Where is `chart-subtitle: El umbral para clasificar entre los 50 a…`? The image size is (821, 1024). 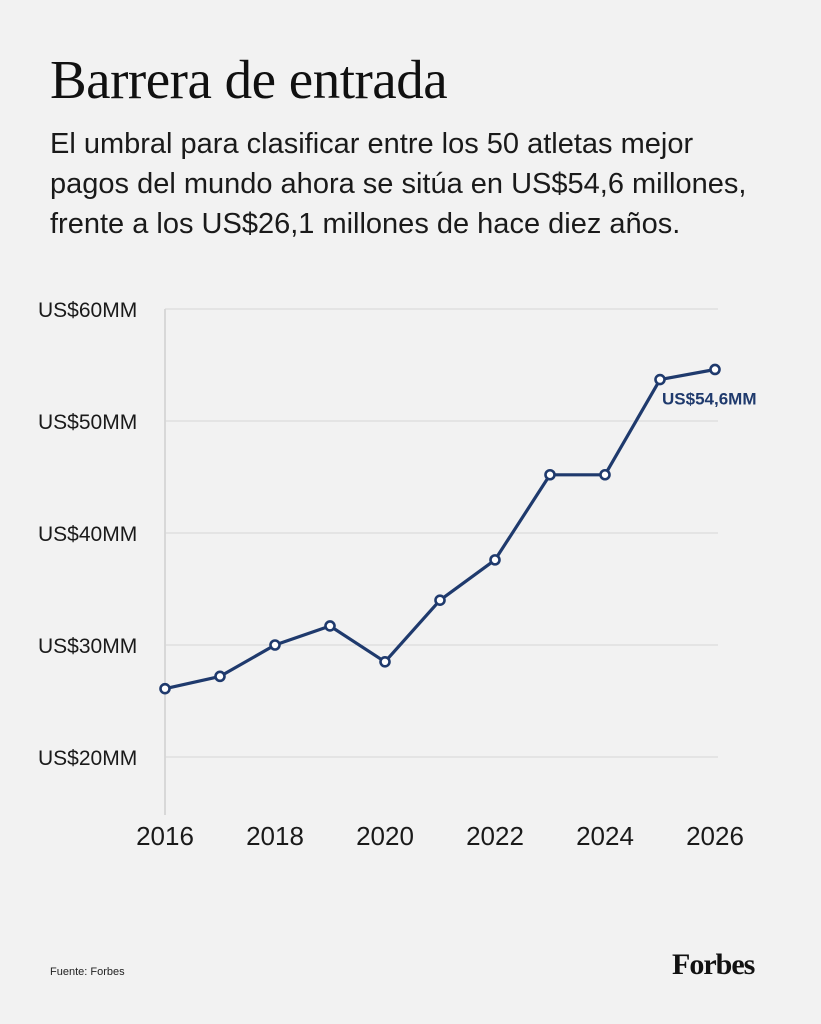
chart-subtitle: El umbral para clasificar entre los 50 a… is located at coordinates (398, 184).